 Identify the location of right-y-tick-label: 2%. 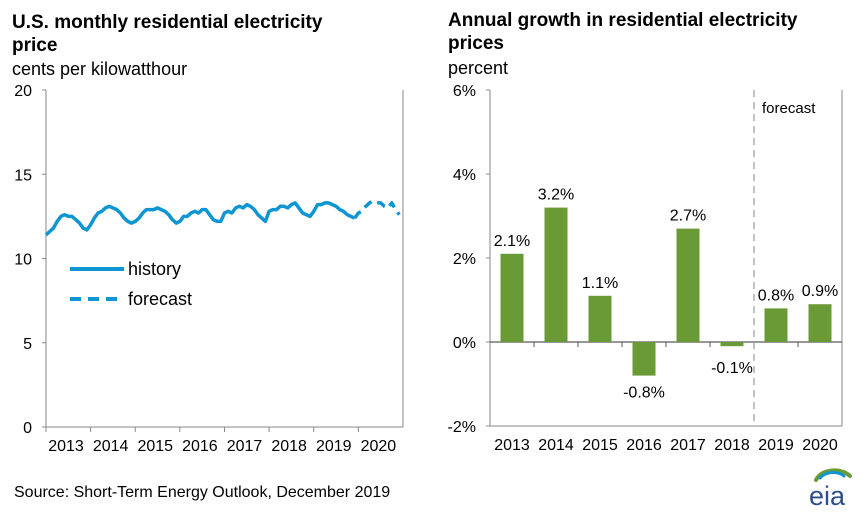
(464, 259).